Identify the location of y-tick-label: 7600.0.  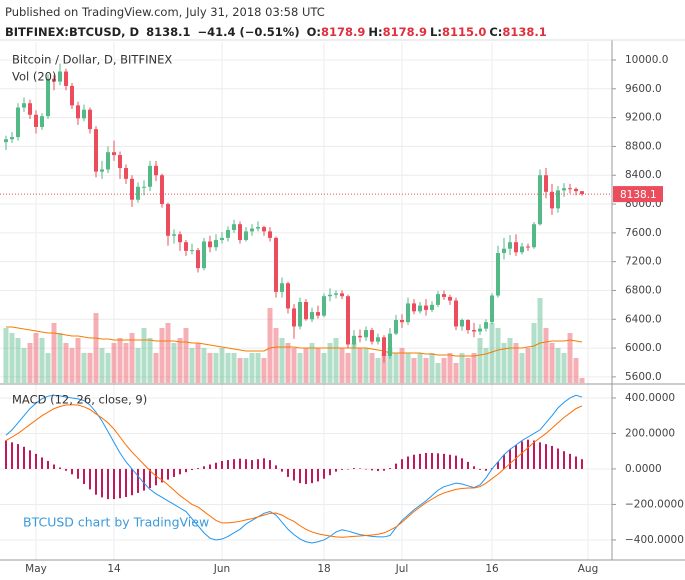
(643, 233).